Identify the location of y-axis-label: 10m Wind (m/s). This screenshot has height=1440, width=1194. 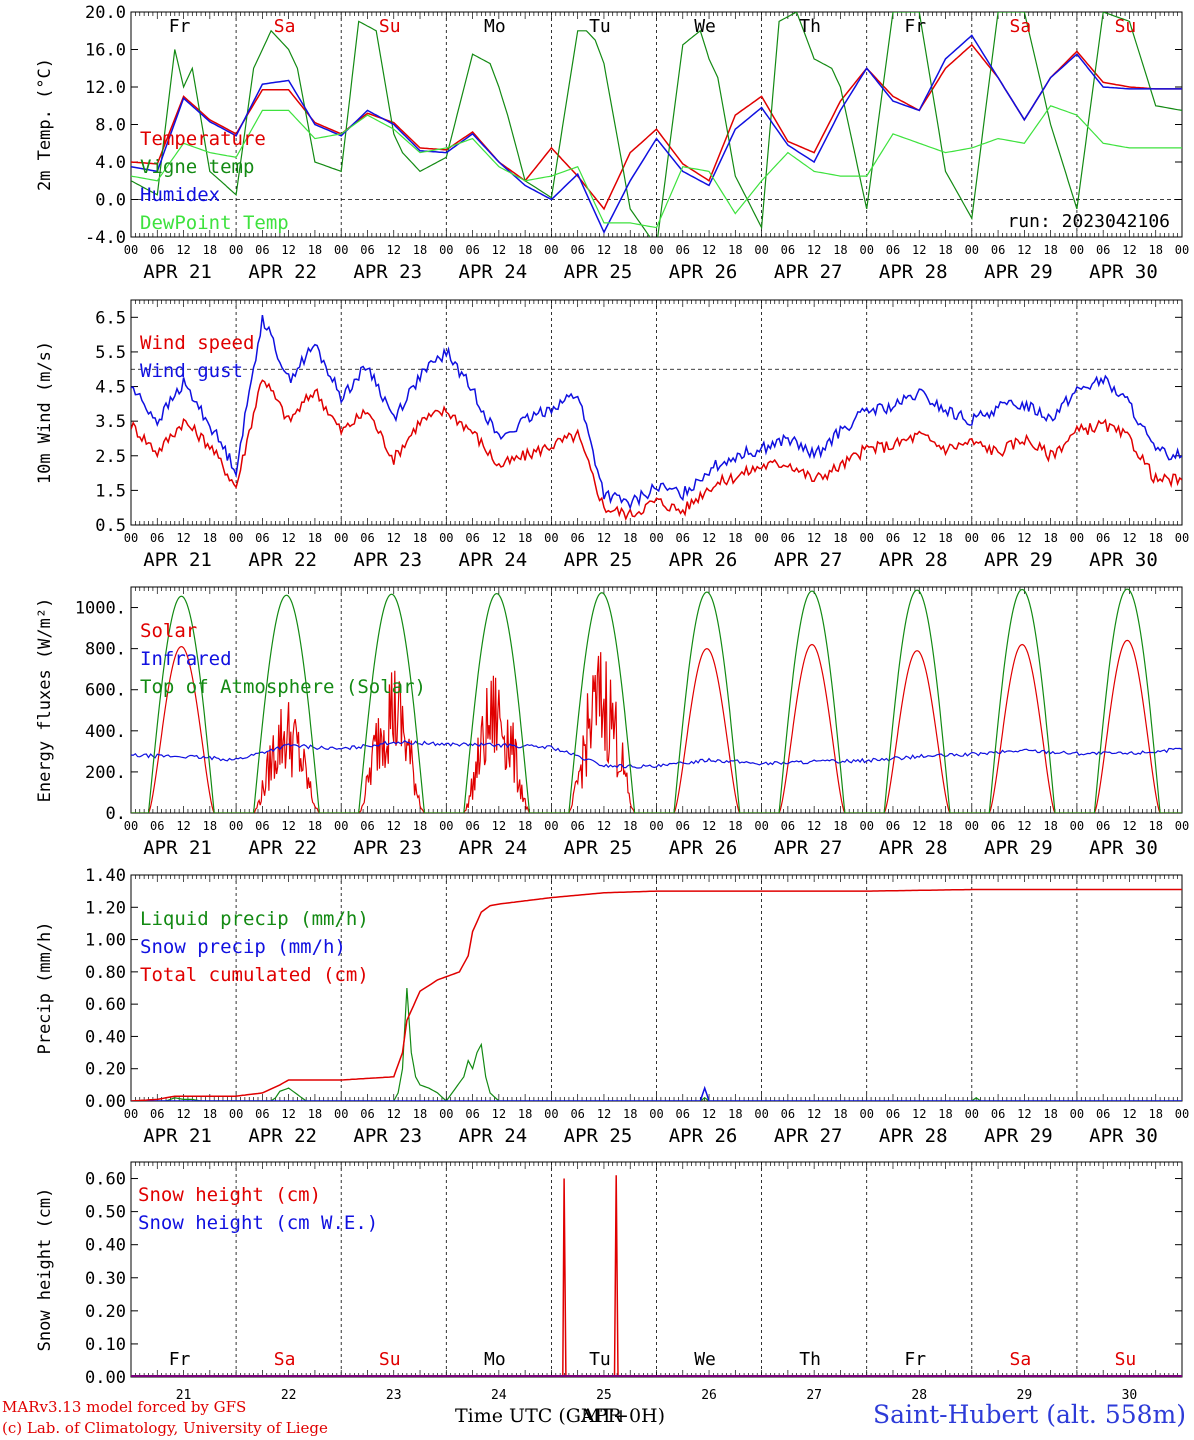
(45, 412).